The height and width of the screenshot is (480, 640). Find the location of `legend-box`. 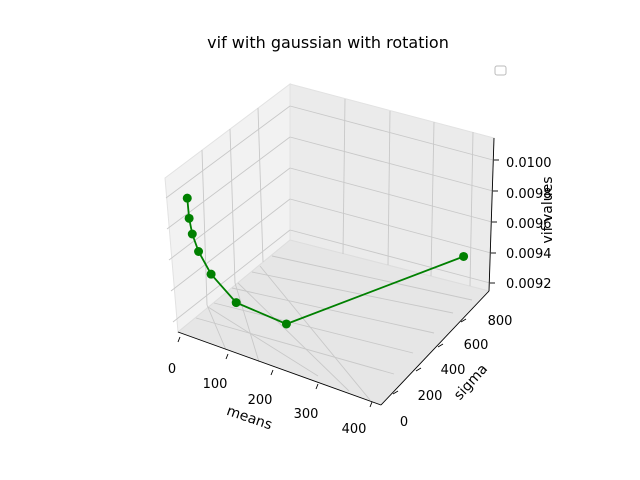

legend-box is located at coordinates (500, 70).